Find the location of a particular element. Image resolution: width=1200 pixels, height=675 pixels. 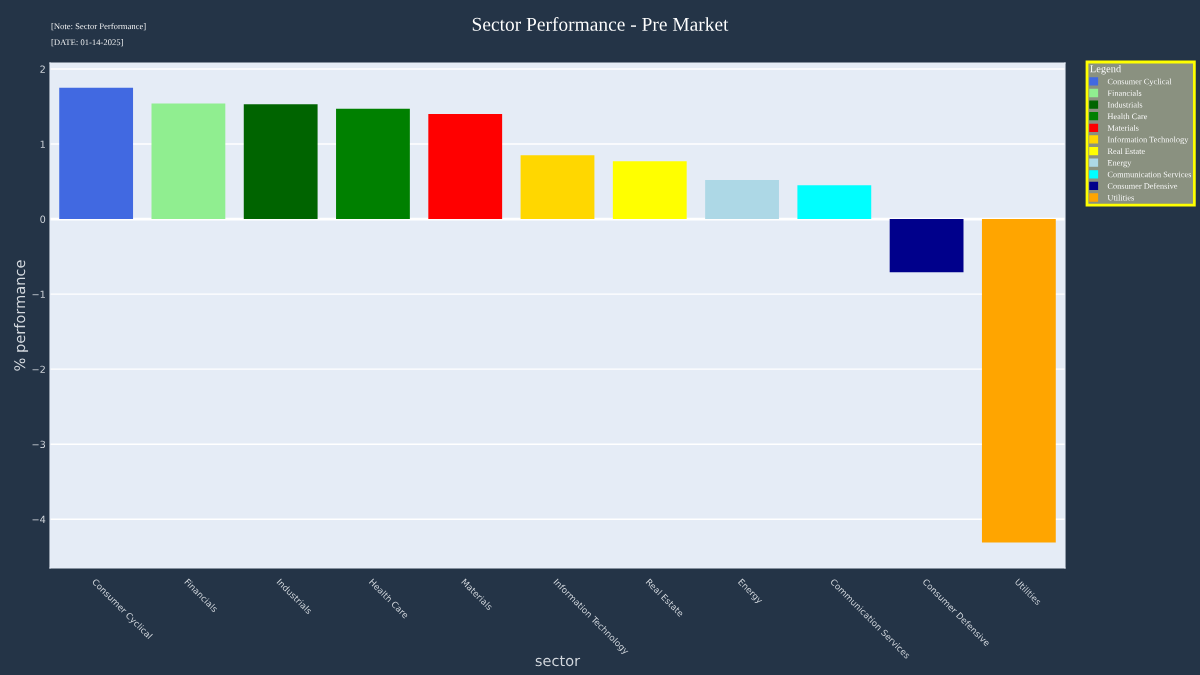

legend-label: Health Care is located at coordinates (1127, 116).